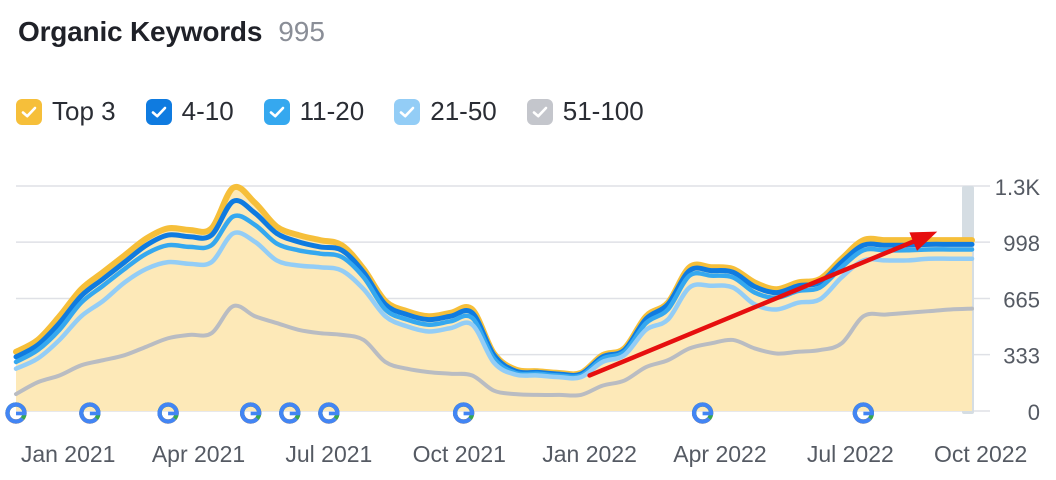 Image resolution: width=1056 pixels, height=480 pixels. What do you see at coordinates (68, 454) in the screenshot?
I see `x-tick-label: Jan 2021` at bounding box center [68, 454].